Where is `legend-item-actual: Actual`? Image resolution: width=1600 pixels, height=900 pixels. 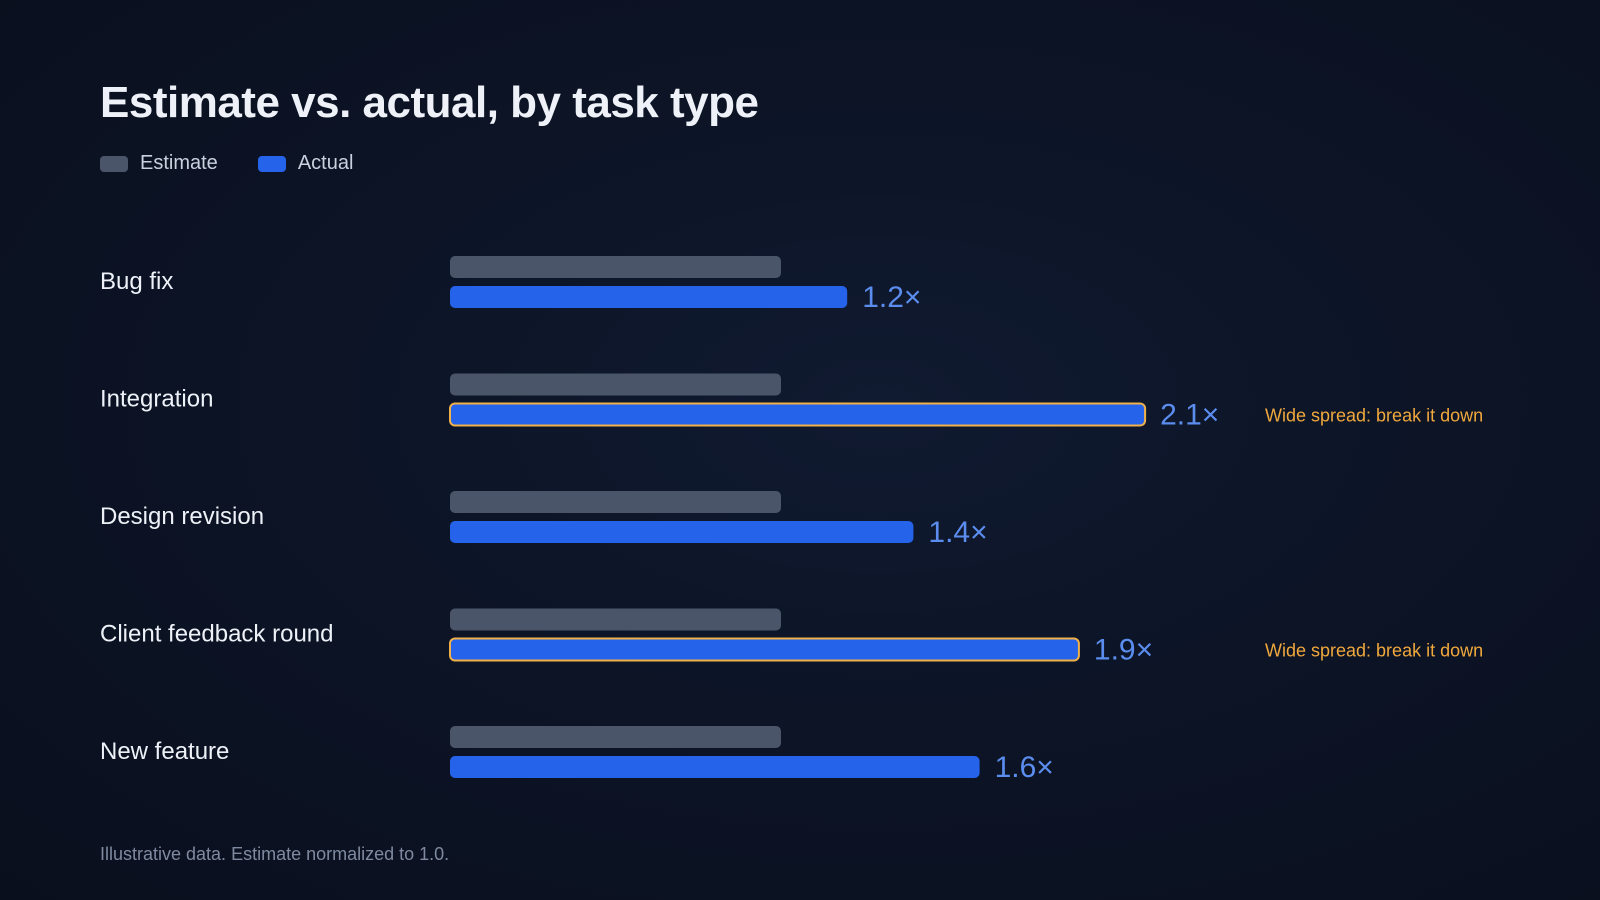
legend-item-actual: Actual is located at coordinates (305, 163).